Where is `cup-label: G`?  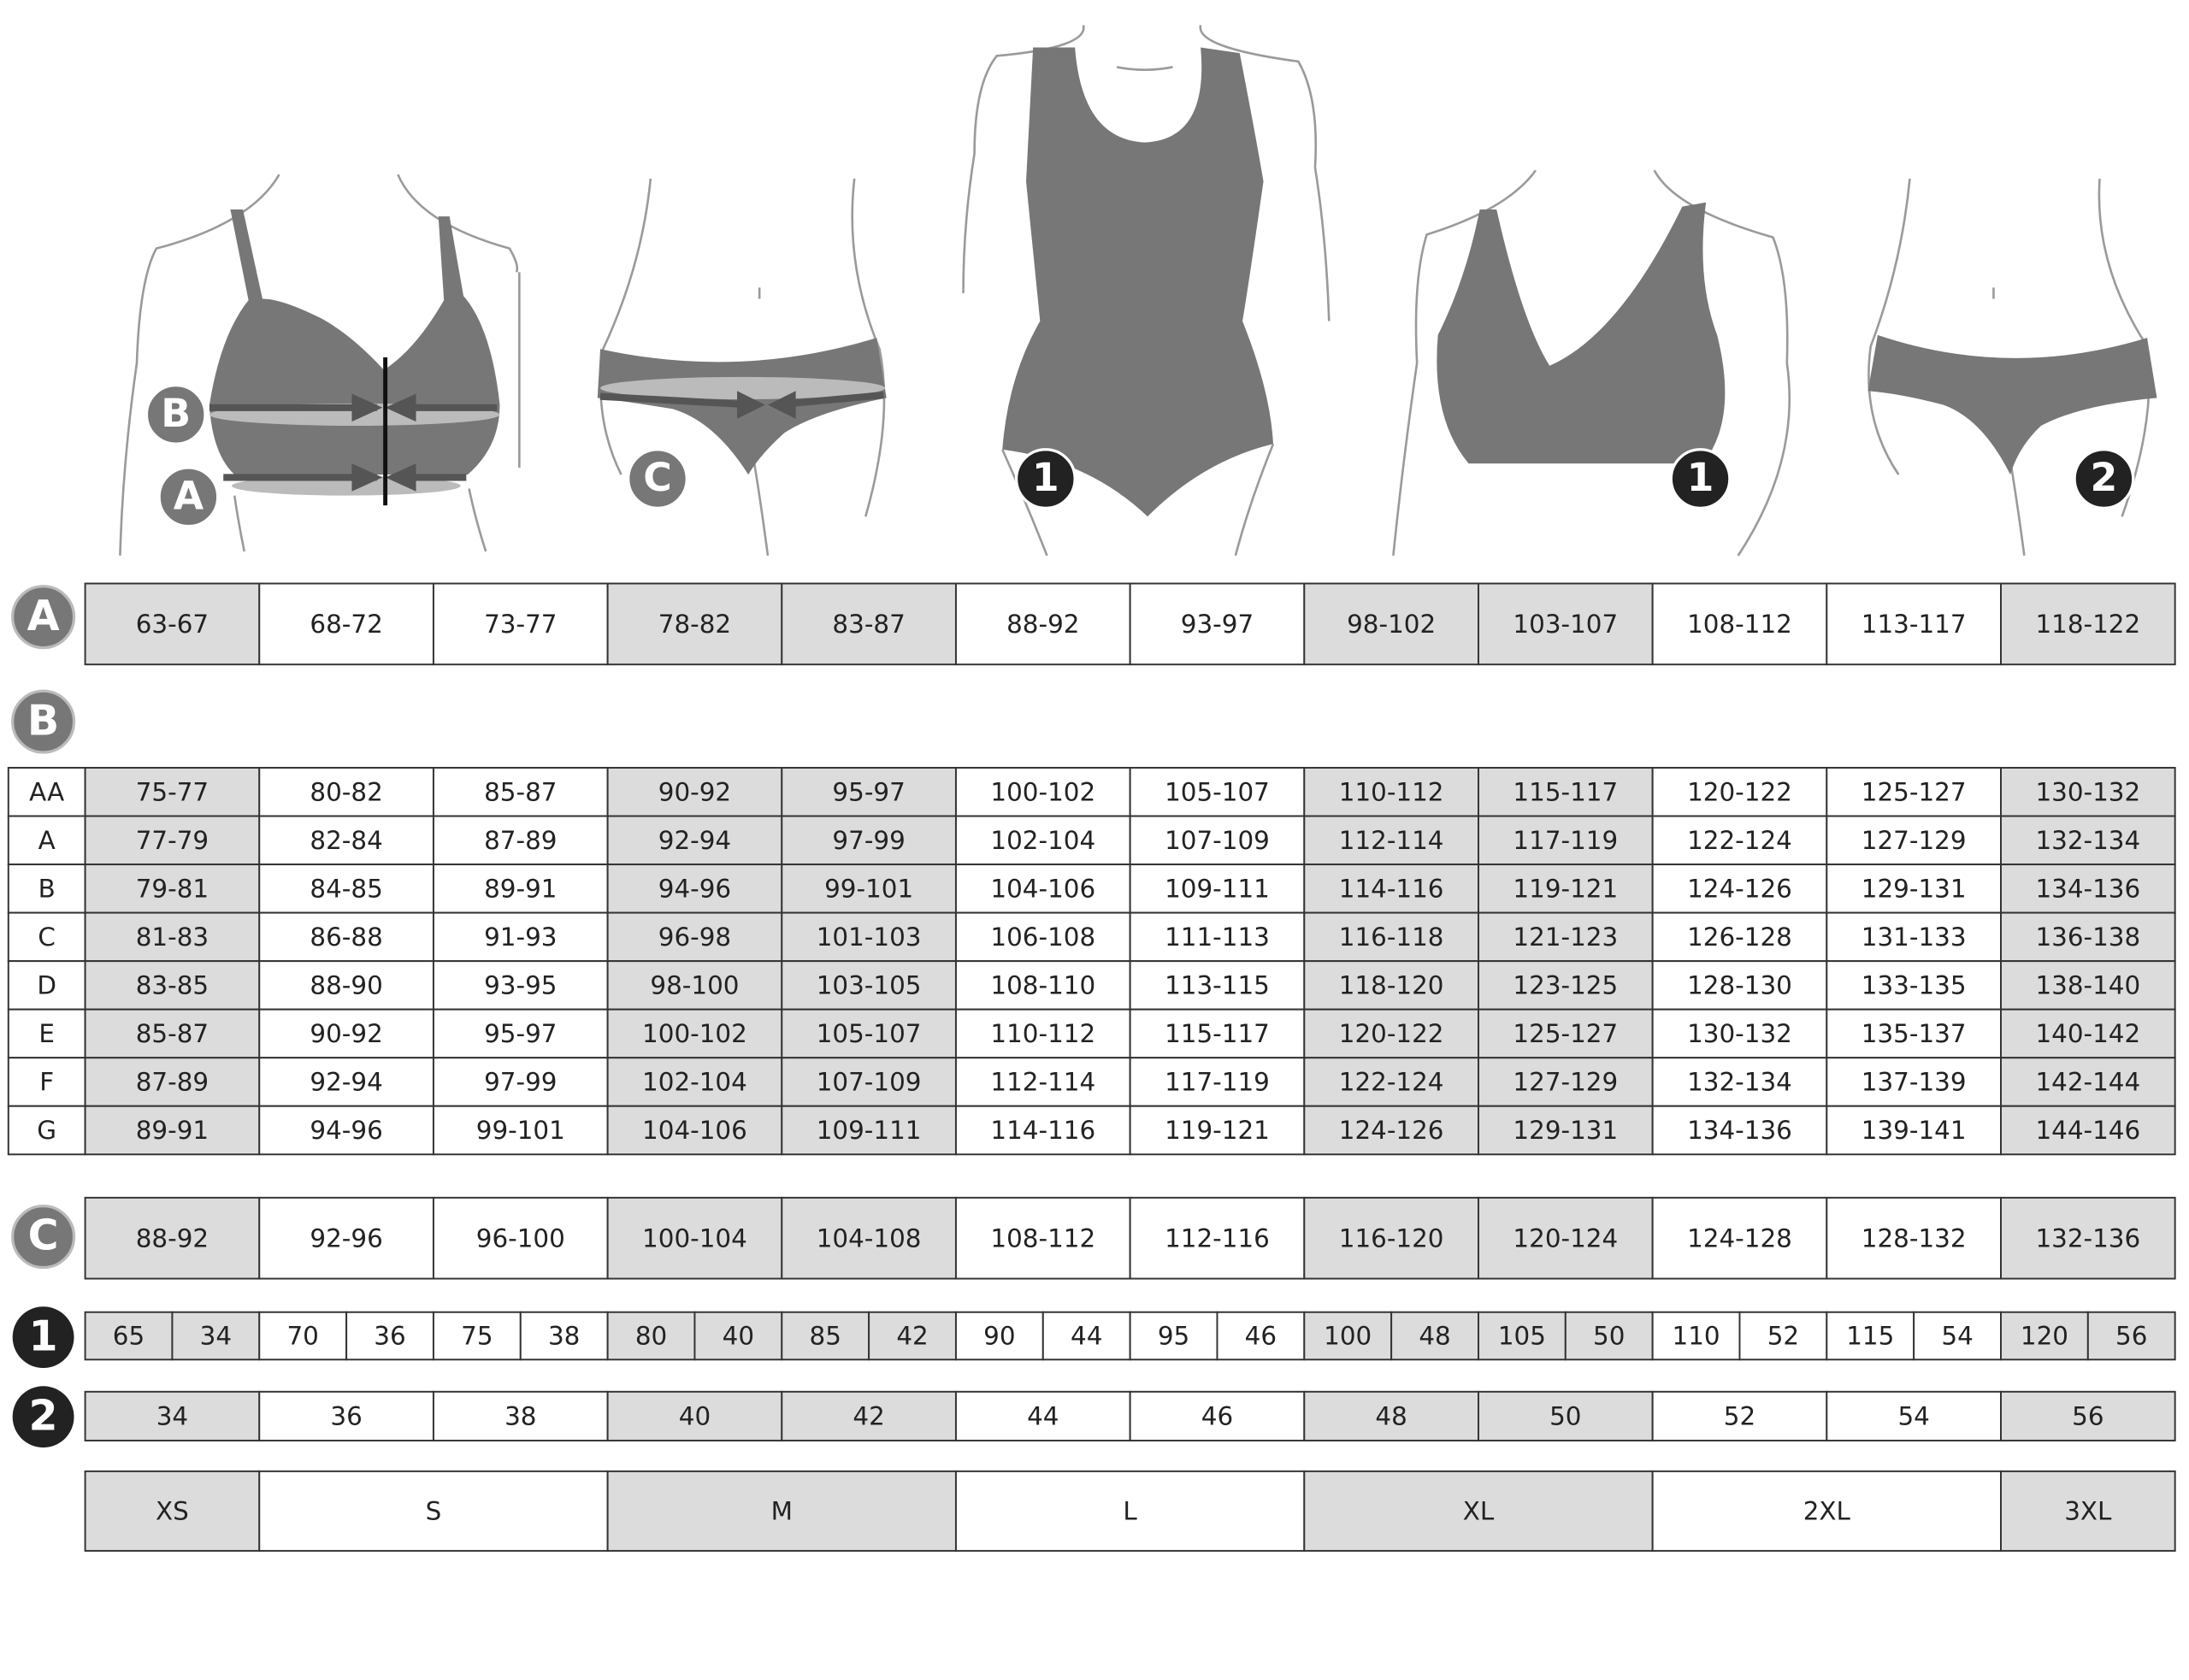 cup-label: G is located at coordinates (46, 1130).